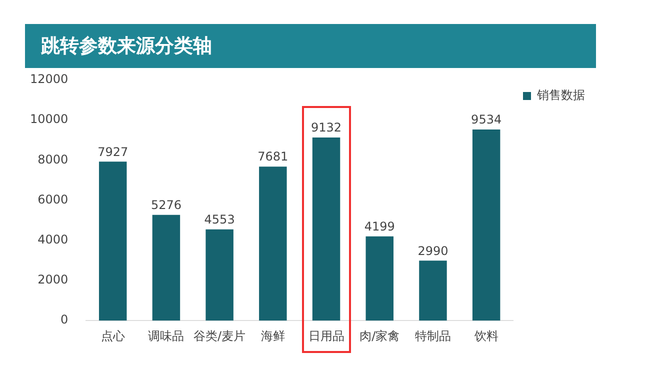  Describe the element at coordinates (326, 127) in the screenshot. I see `data-label: 9132` at that location.